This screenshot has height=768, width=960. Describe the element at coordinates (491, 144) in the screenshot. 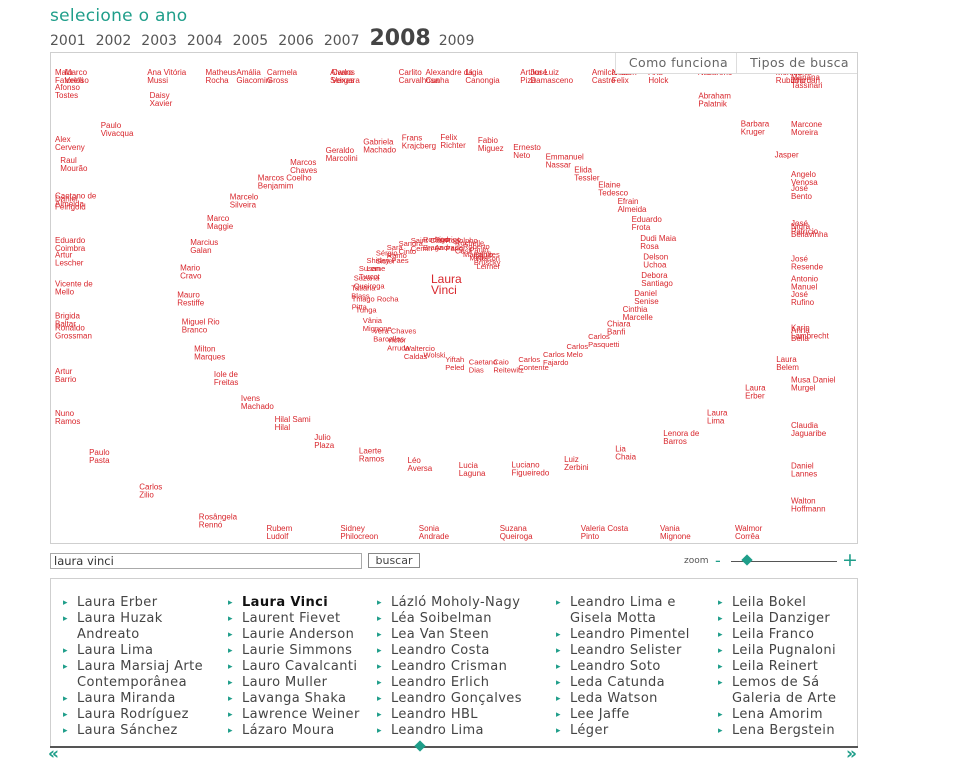

I see `artist-name: Fabio Miguez` at that location.